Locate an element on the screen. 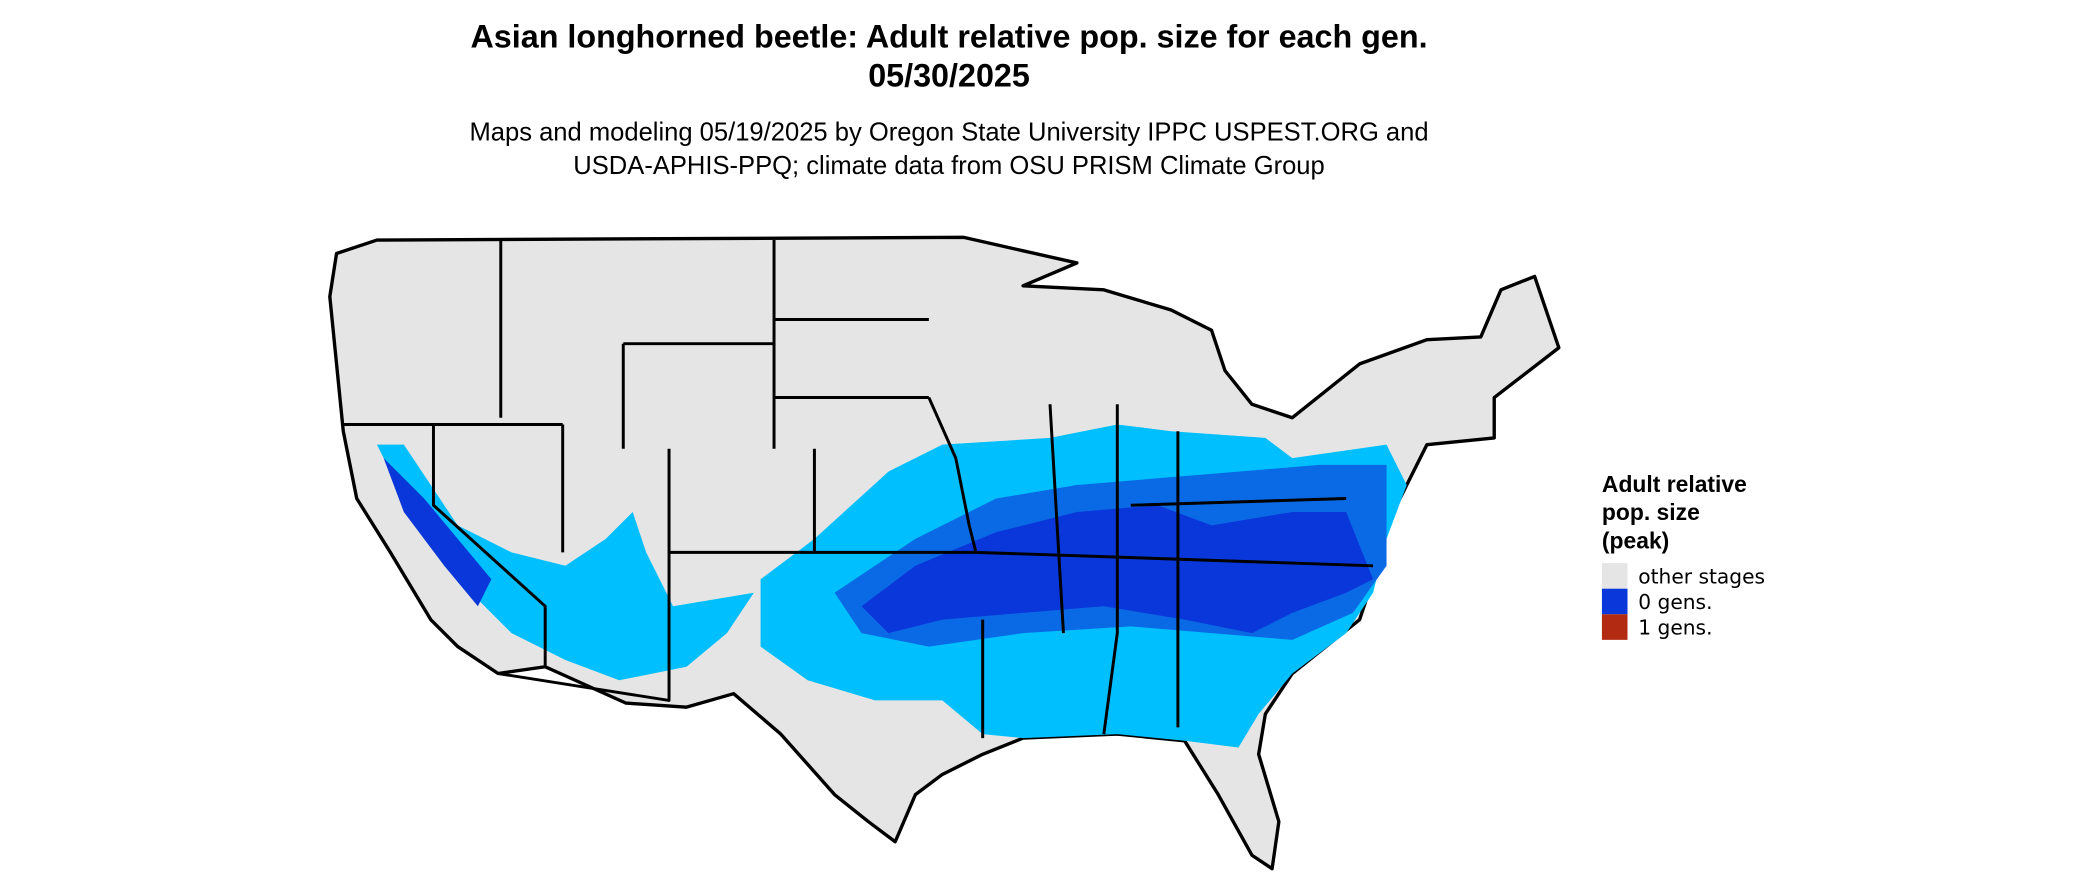 The image size is (2100, 892). legend-title: (peak) is located at coordinates (1635, 540).